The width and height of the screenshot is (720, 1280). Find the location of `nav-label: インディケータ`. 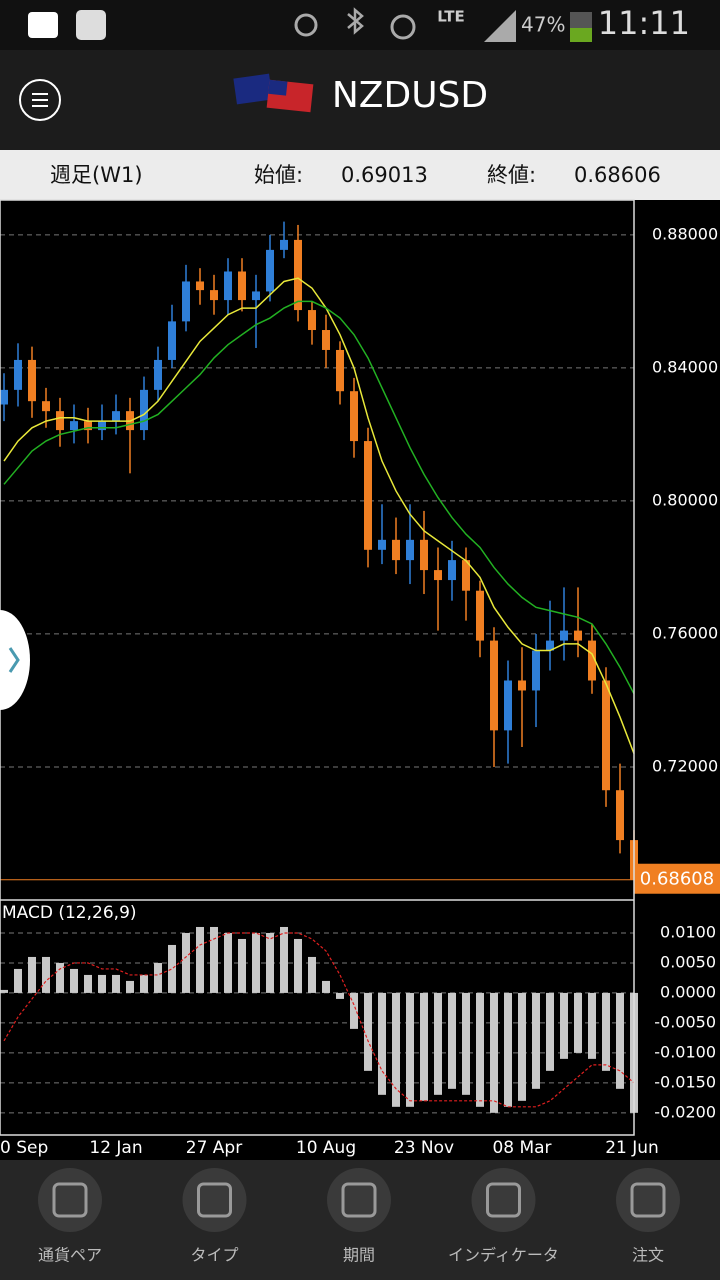

nav-label: インディケータ is located at coordinates (503, 1255).